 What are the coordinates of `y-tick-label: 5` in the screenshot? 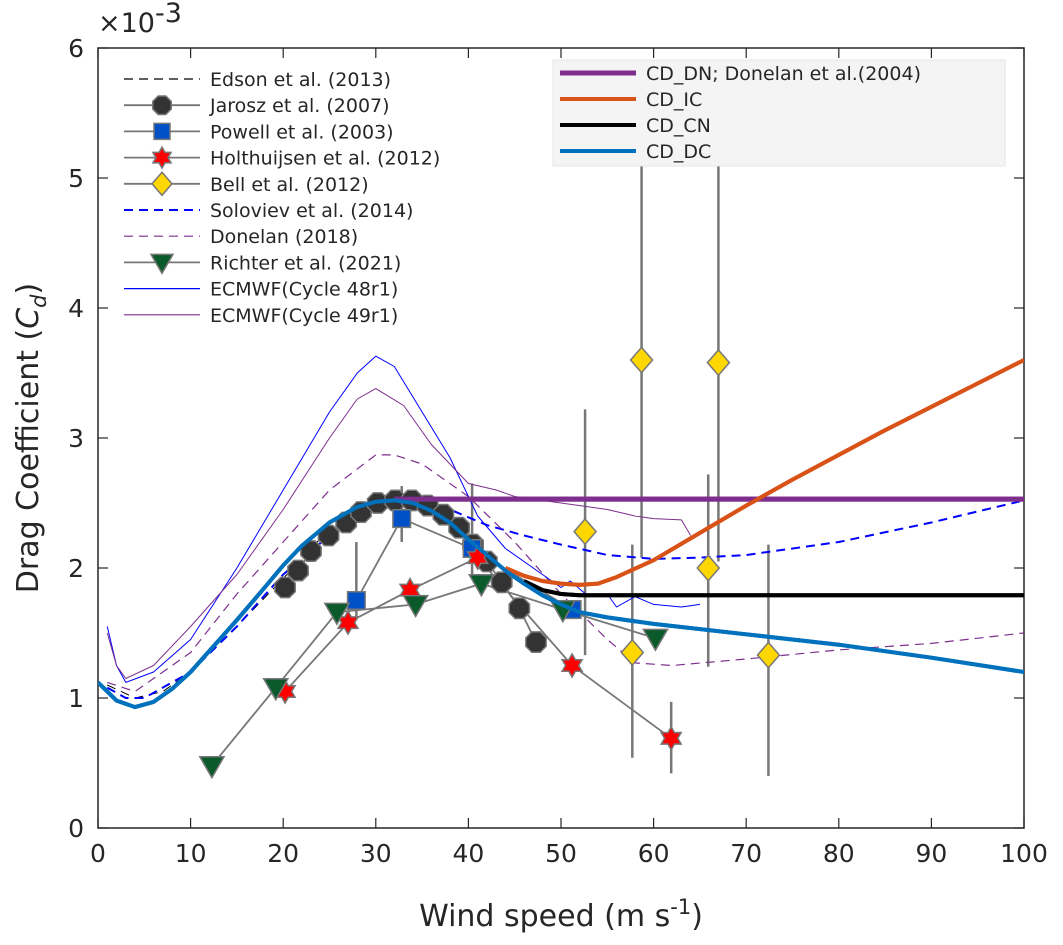 It's located at (76, 178).